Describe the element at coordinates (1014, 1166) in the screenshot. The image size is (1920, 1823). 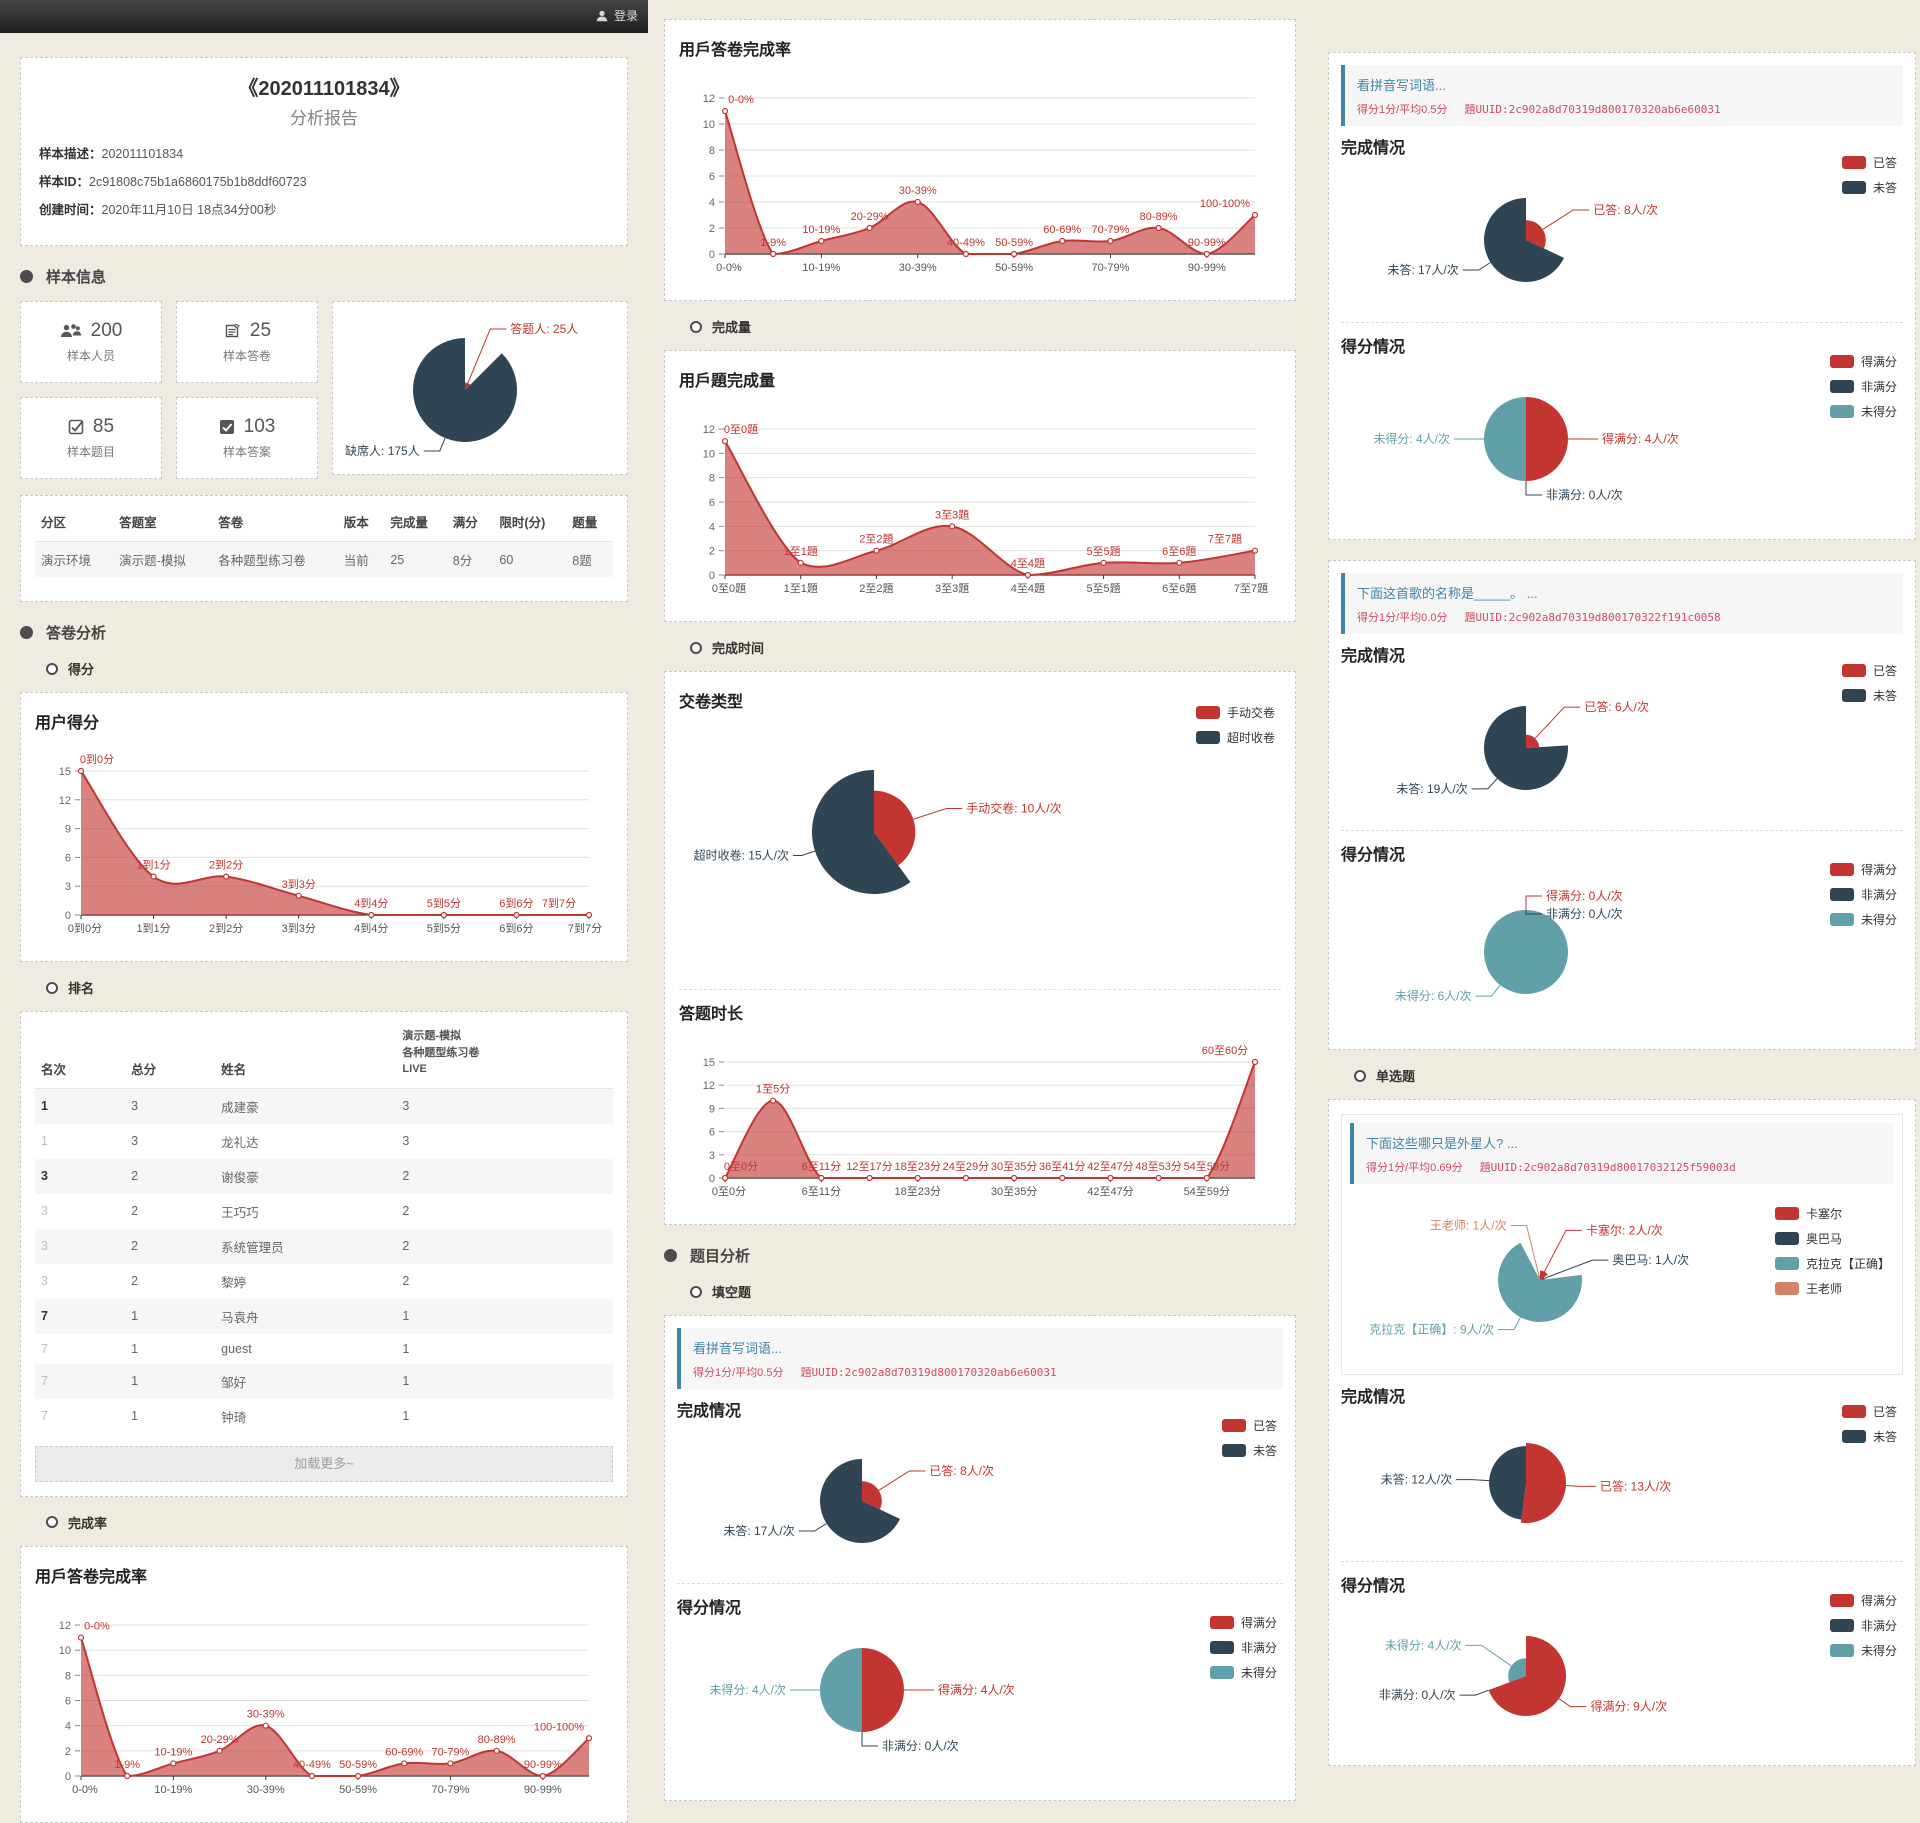
I see `svg-text: 30至35分` at that location.